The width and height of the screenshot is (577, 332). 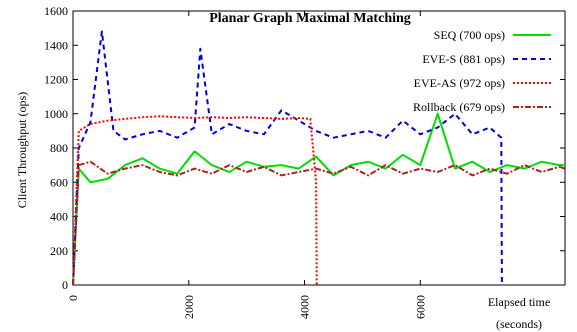 I want to click on legend-label-3: Rollback (679 ops), so click(x=459, y=107).